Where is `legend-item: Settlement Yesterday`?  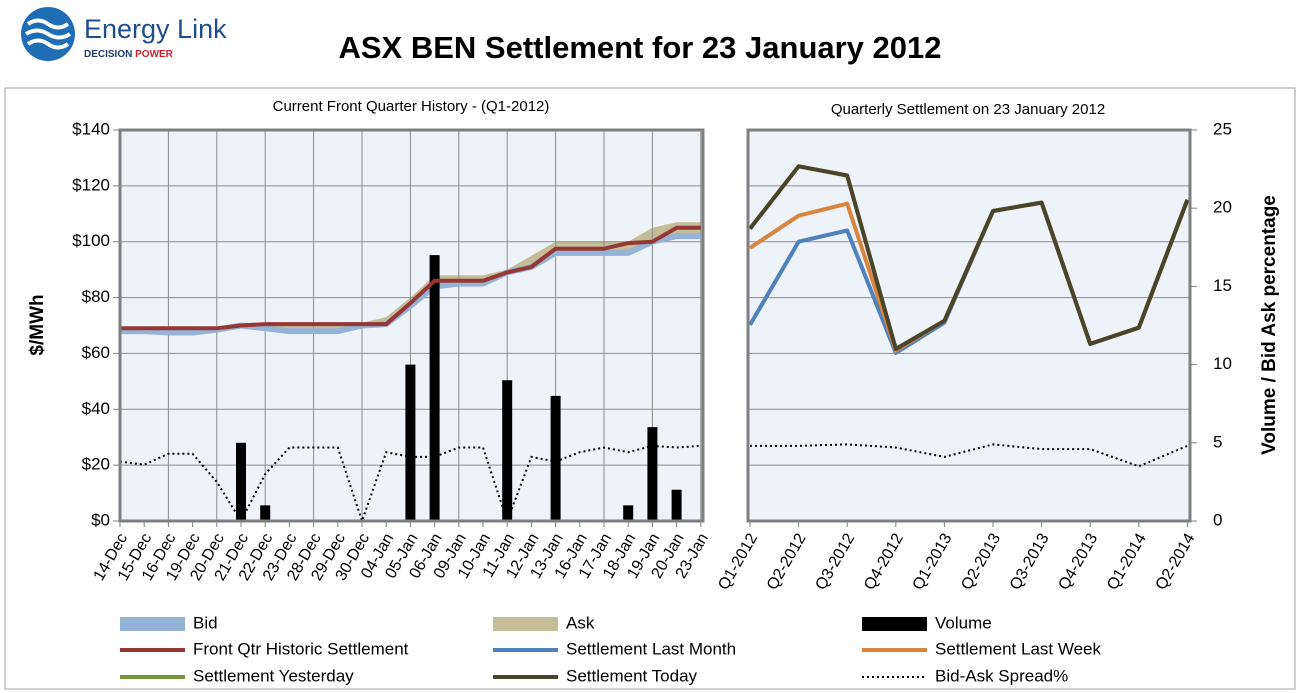 legend-item: Settlement Yesterday is located at coordinates (237, 675).